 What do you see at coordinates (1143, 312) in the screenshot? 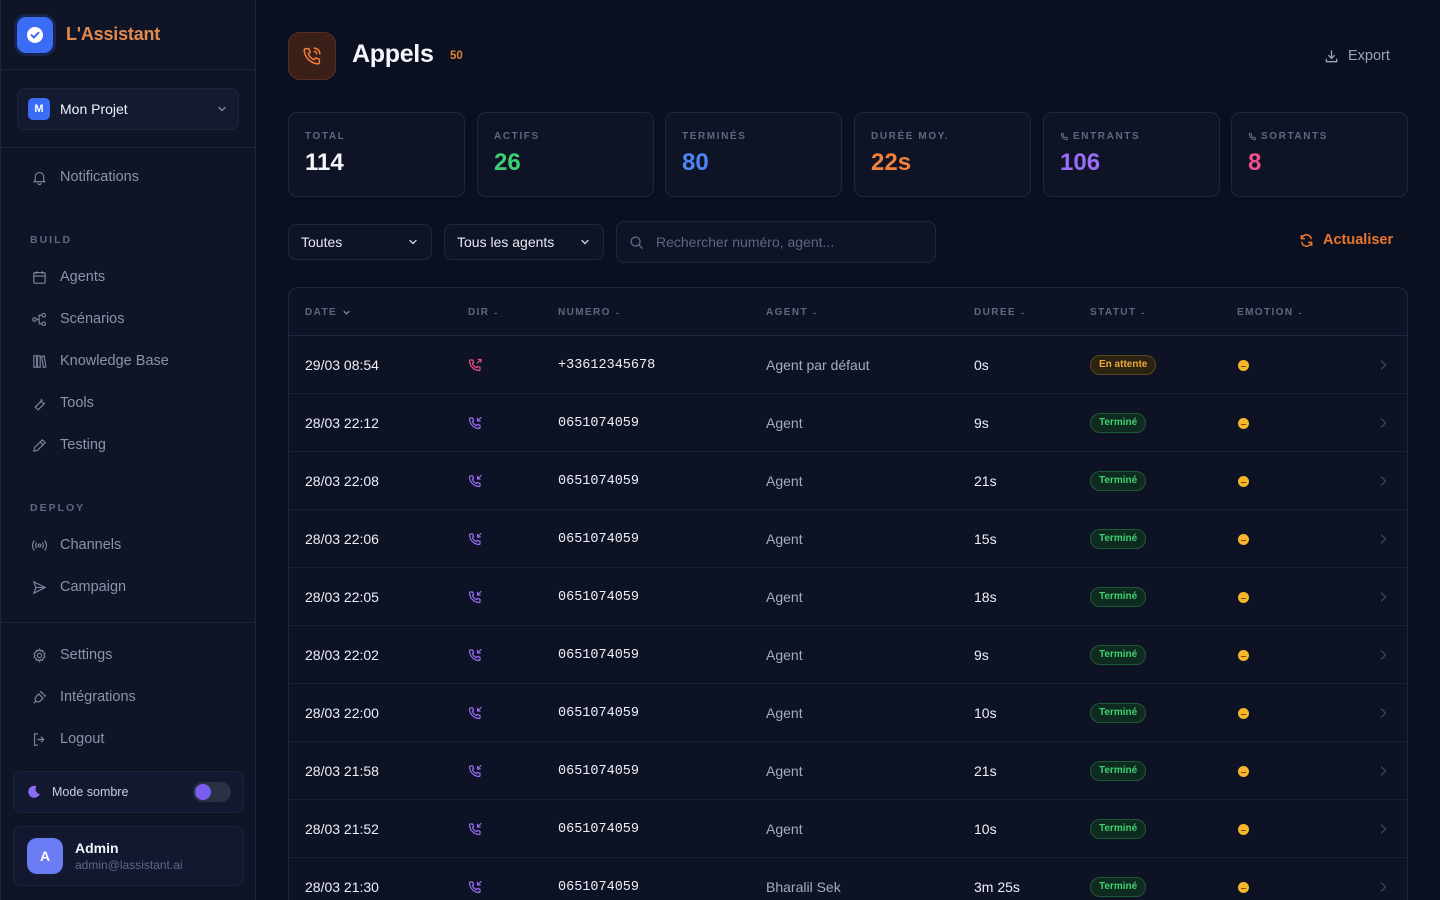
I see `sort-icon: -` at bounding box center [1143, 312].